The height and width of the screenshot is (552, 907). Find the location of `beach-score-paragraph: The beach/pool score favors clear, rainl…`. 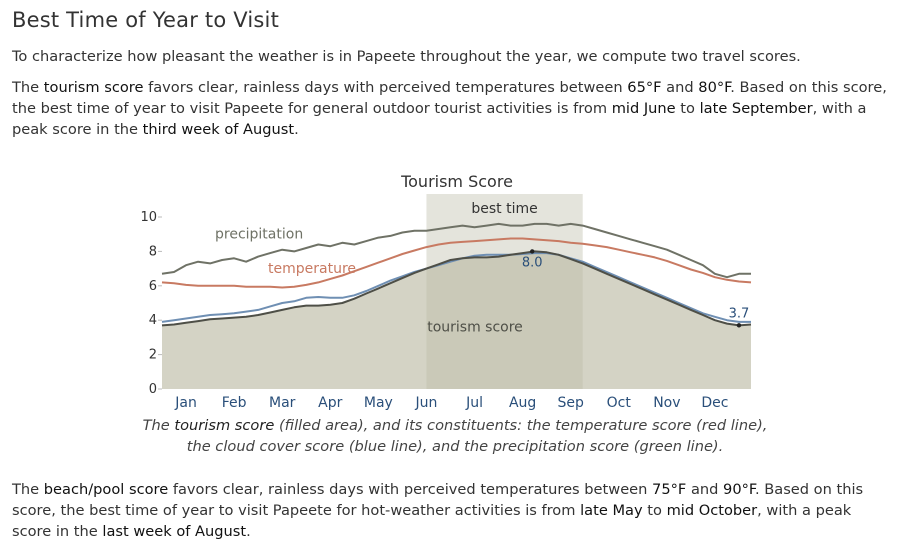

beach-score-paragraph: The beach/pool score favors clear, rainl… is located at coordinates (438, 510).